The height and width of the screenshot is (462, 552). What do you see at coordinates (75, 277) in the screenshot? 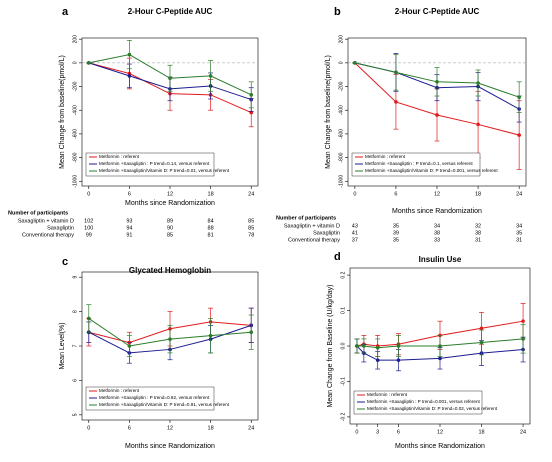
I see `y-tick-label: 9` at bounding box center [75, 277].